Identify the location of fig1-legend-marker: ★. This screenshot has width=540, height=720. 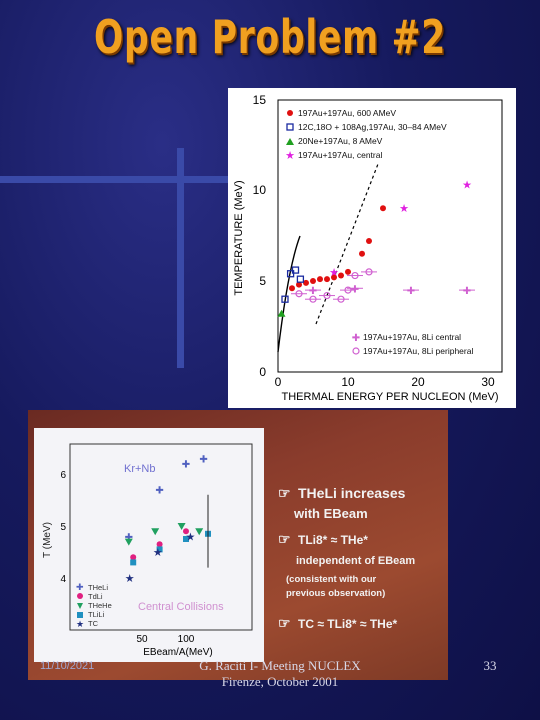
(290, 156).